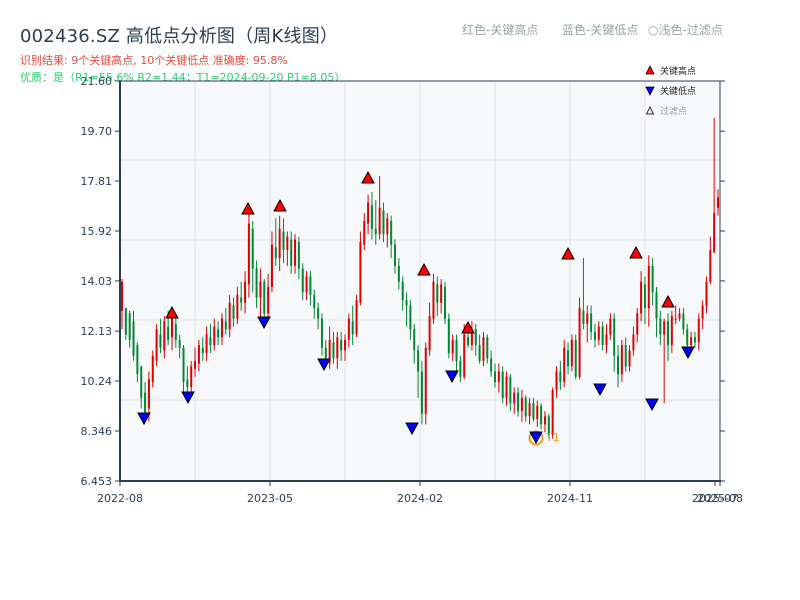 Image resolution: width=800 pixels, height=600 pixels. I want to click on x-tick-label: 2023-05, so click(270, 498).